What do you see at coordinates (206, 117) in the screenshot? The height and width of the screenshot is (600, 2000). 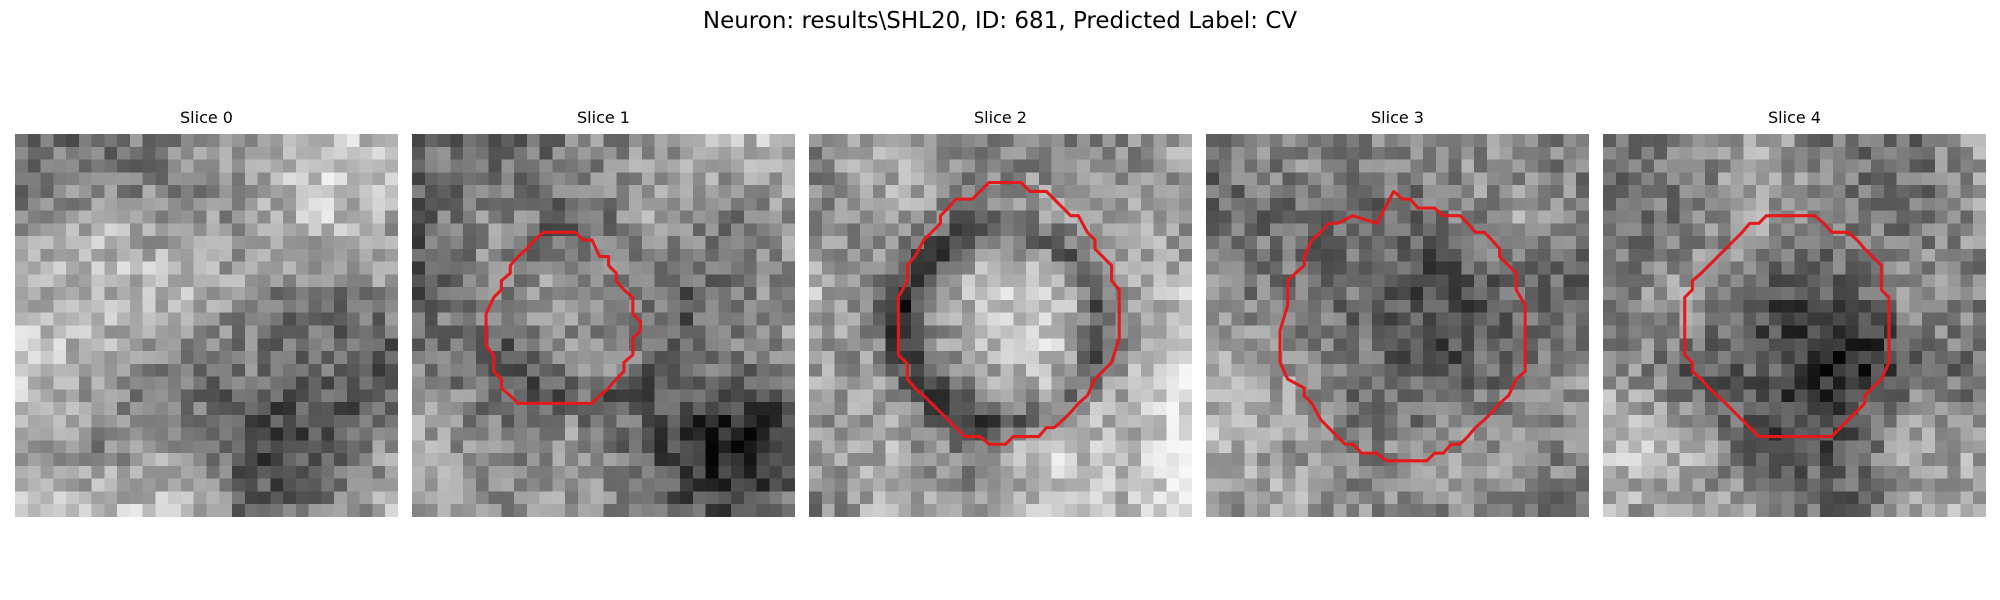 I see `slice-title-0: Slice 0` at bounding box center [206, 117].